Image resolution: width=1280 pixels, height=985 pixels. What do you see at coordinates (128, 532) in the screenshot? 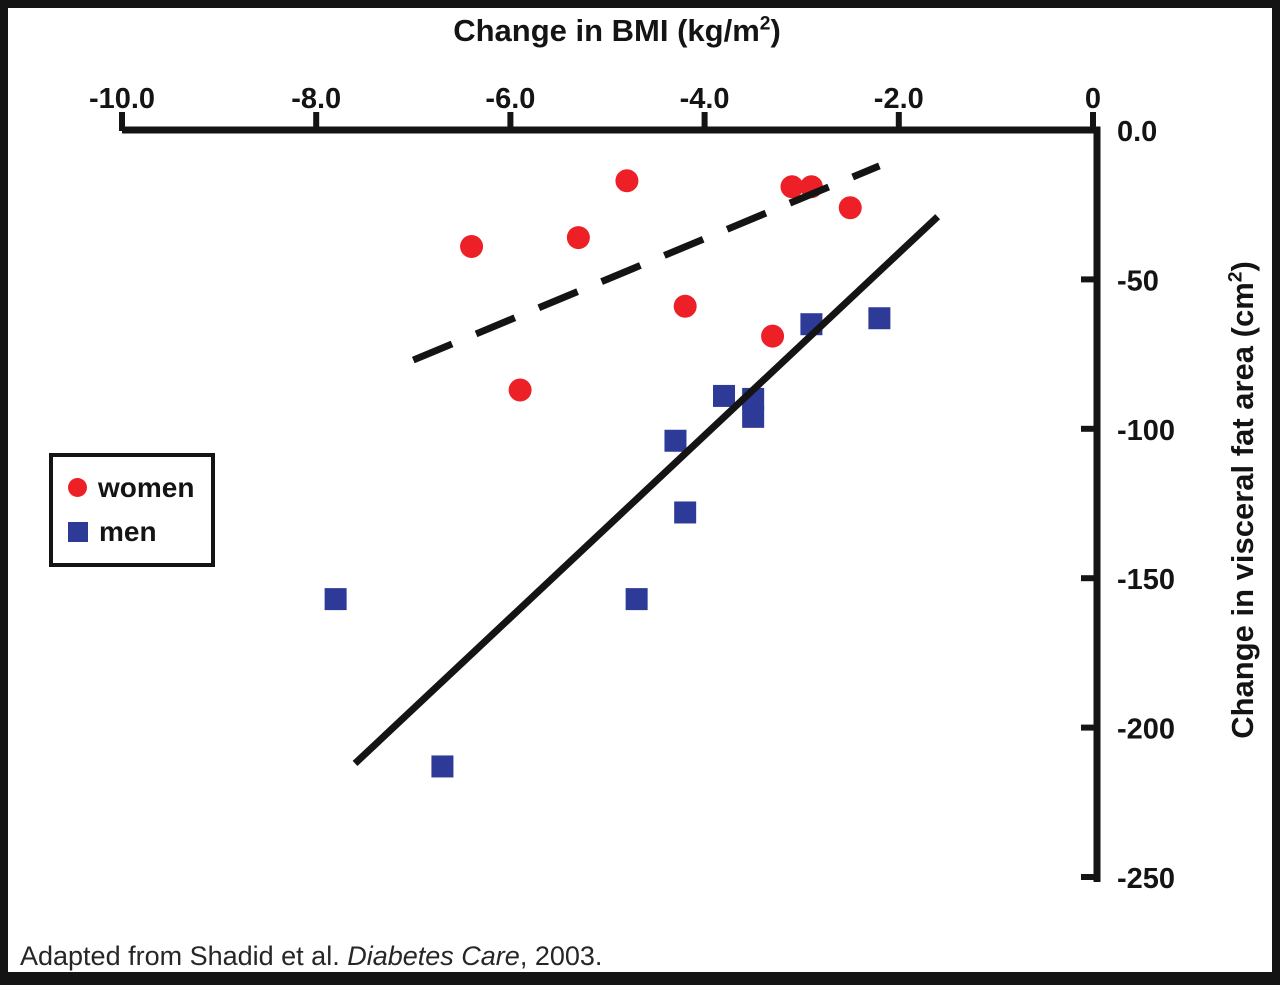
I see `legend-label-men: men` at bounding box center [128, 532].